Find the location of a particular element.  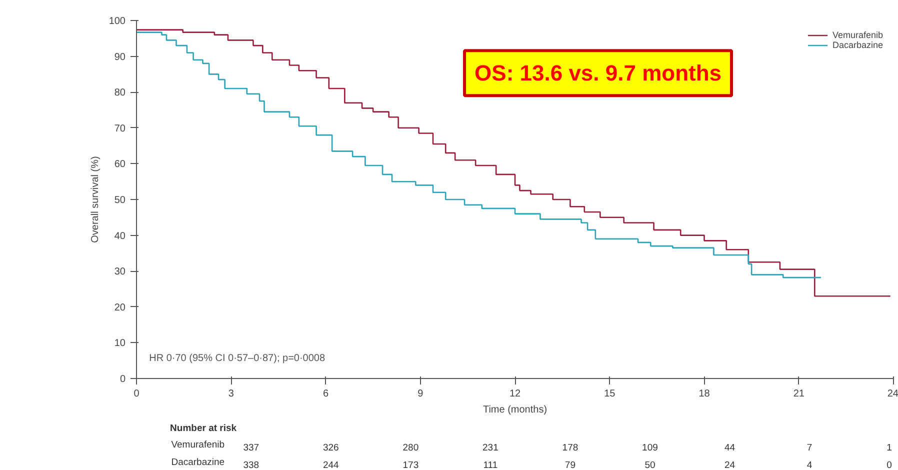

x-tick-label: 12 is located at coordinates (515, 394).